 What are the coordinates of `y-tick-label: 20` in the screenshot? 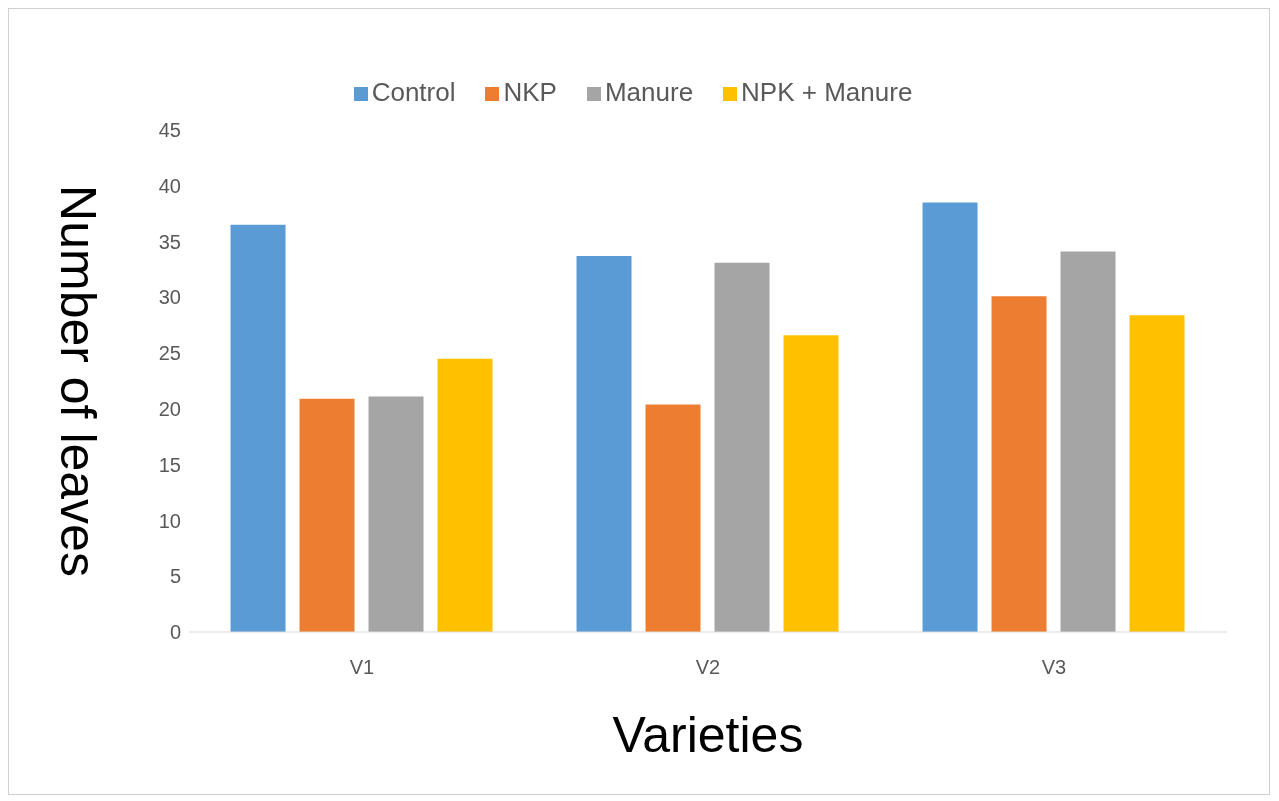 It's located at (169, 408).